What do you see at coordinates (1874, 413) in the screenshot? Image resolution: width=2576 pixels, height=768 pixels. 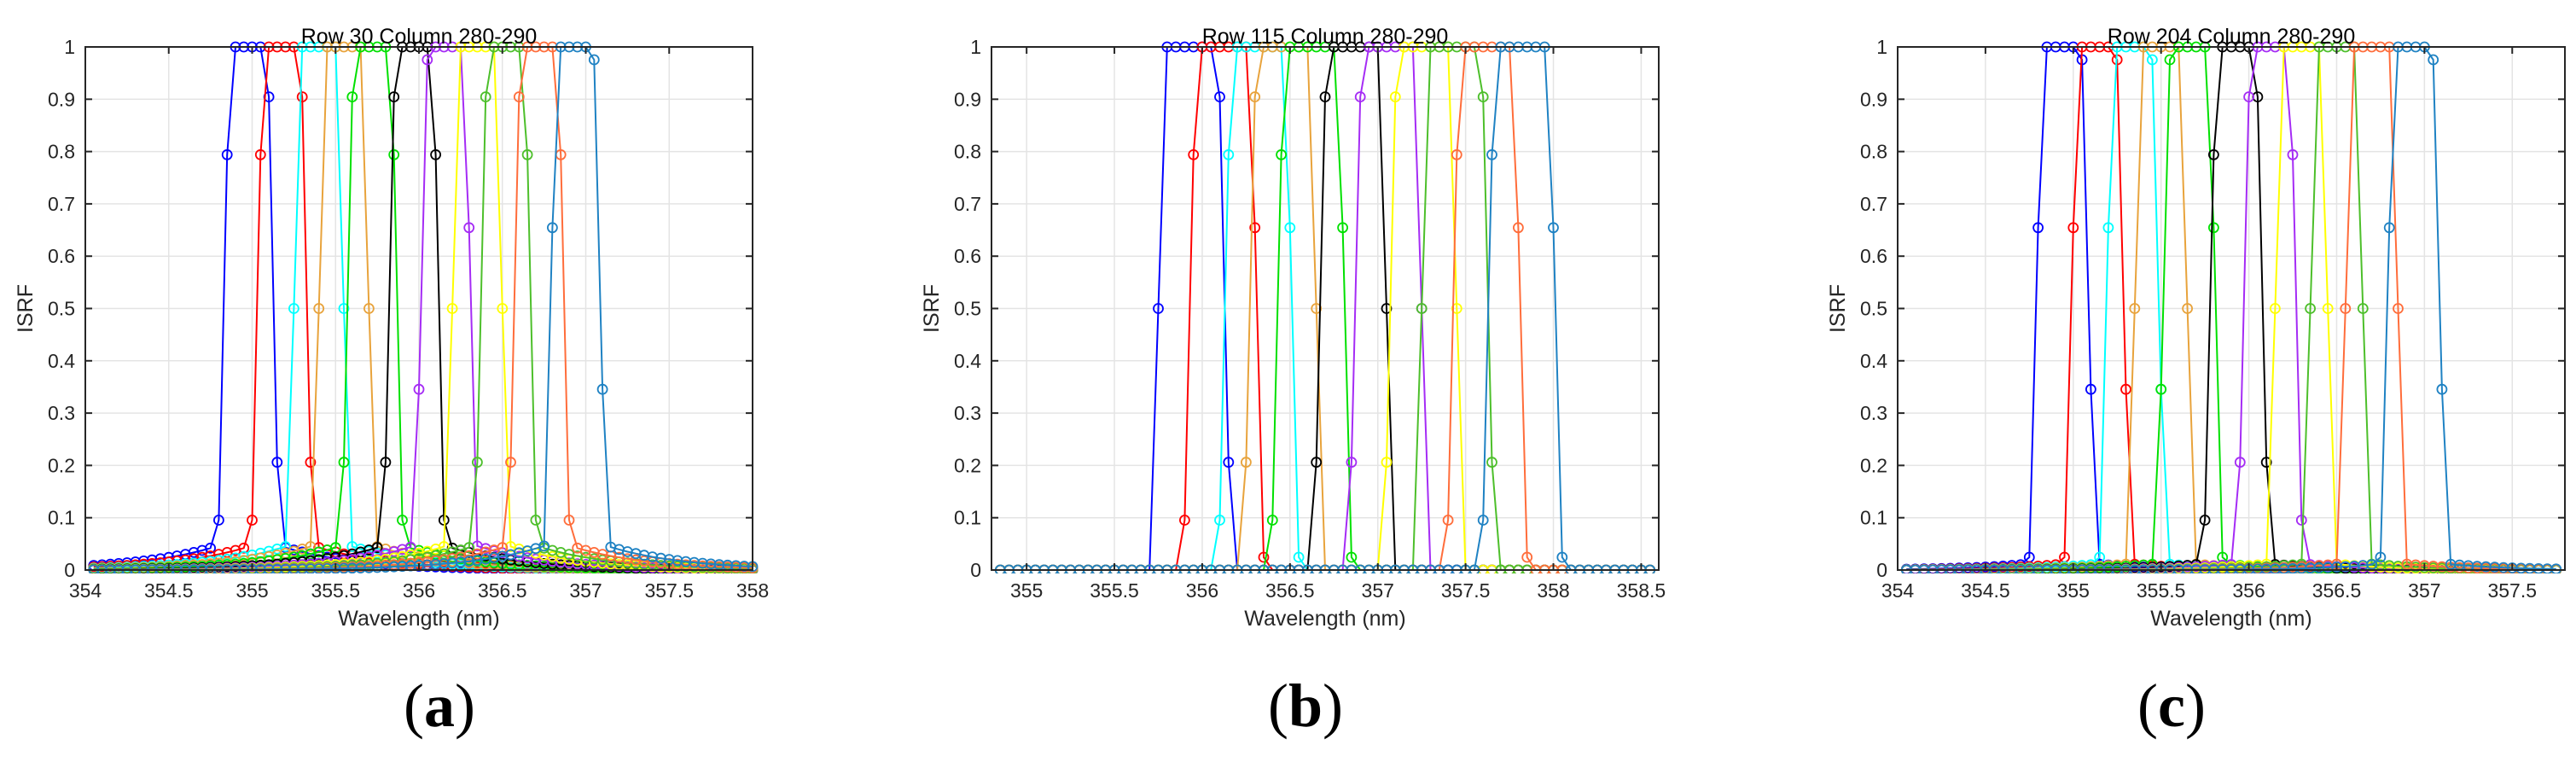 I see `y-tick-label: 0.3` at bounding box center [1874, 413].